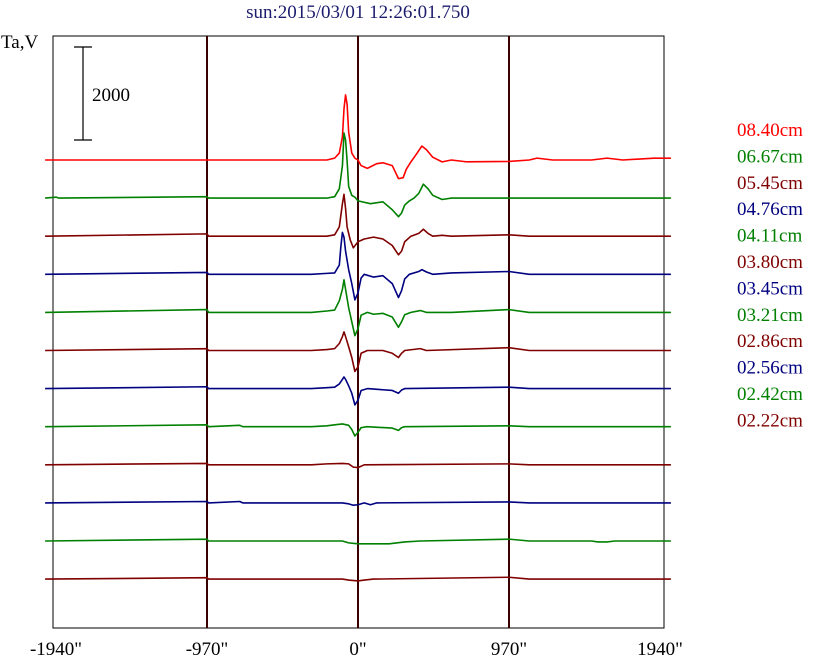  I want to click on legend-entry: 02.22cm, so click(770, 420).